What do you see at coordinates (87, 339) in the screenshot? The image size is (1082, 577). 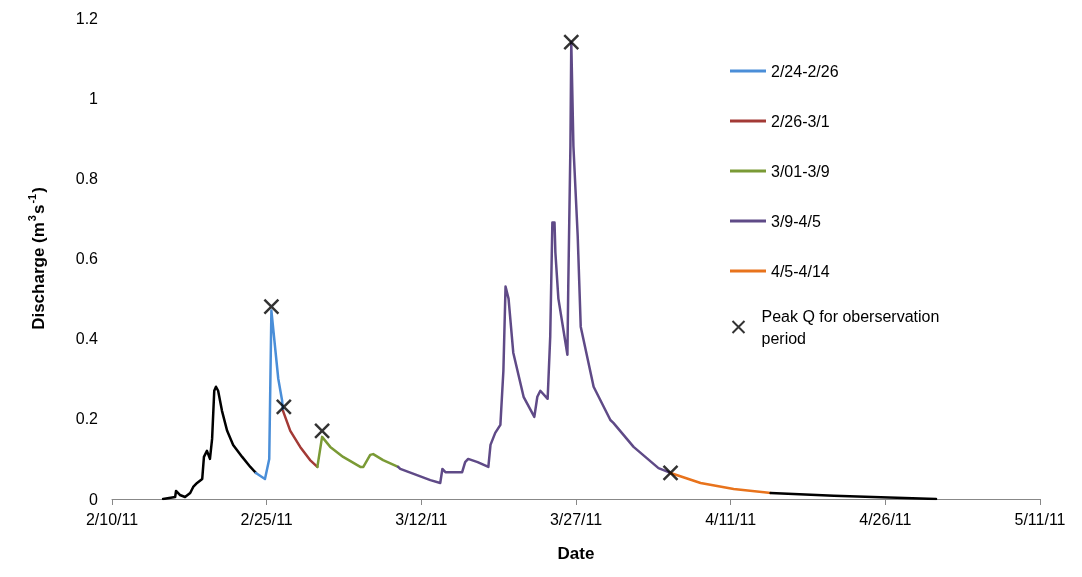 I see `y-tick-label: 0.4` at bounding box center [87, 339].